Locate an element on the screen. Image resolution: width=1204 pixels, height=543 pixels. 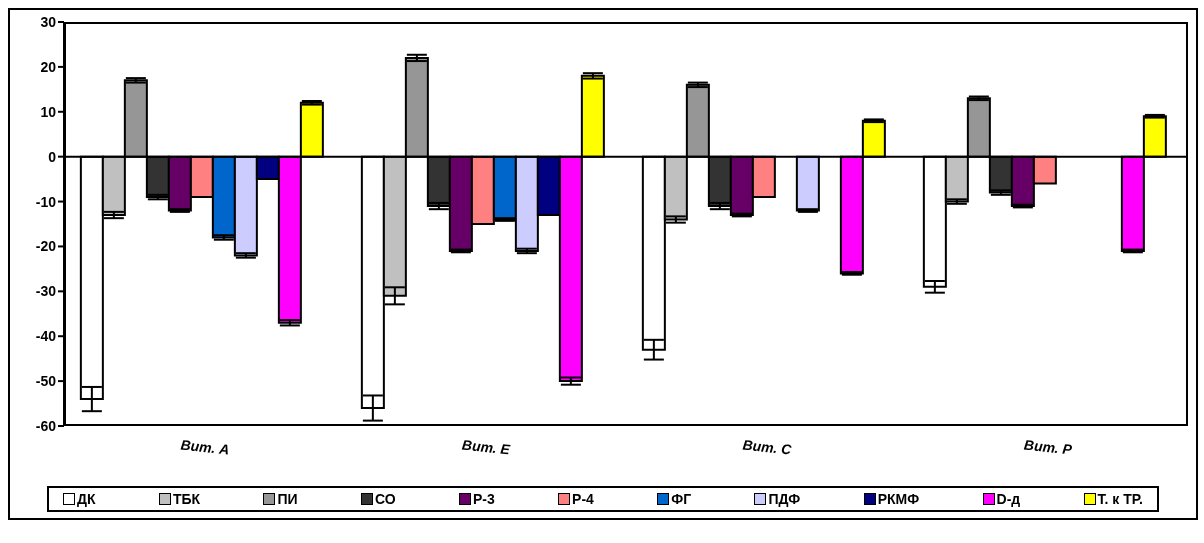
y-tick-label: 30 is located at coordinates (48, 21).